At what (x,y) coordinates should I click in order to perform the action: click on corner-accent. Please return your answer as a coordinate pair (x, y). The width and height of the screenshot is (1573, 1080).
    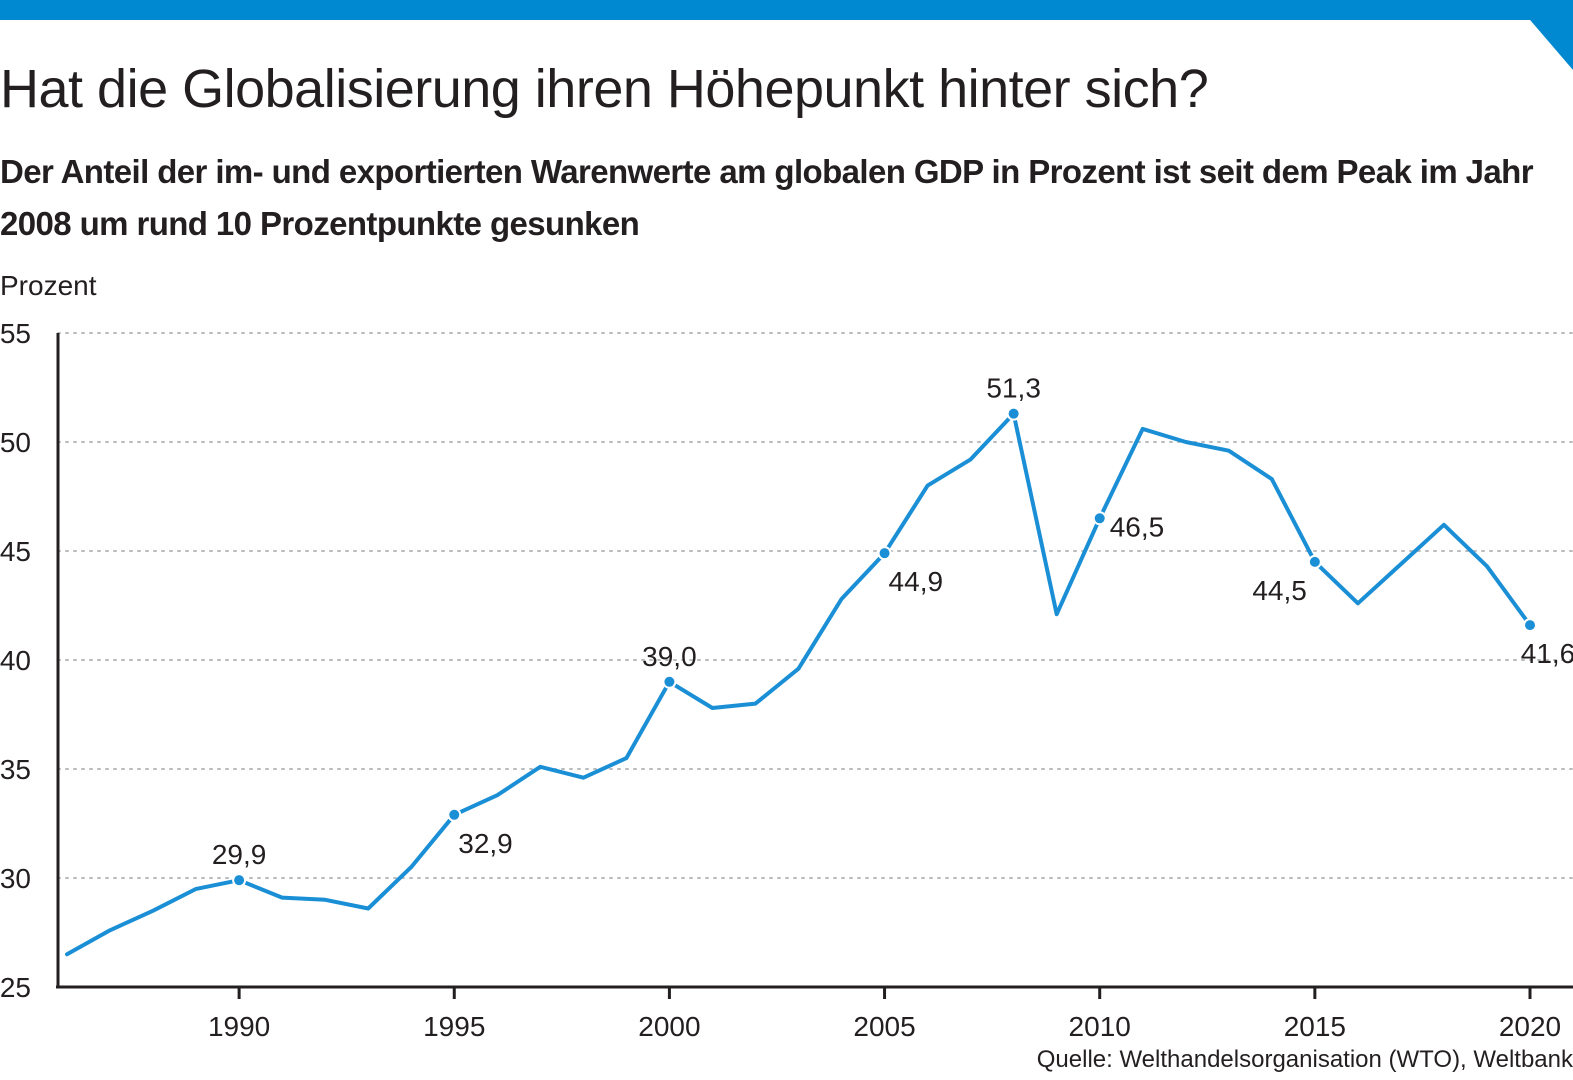
    Looking at the image, I should click on (1543, 35).